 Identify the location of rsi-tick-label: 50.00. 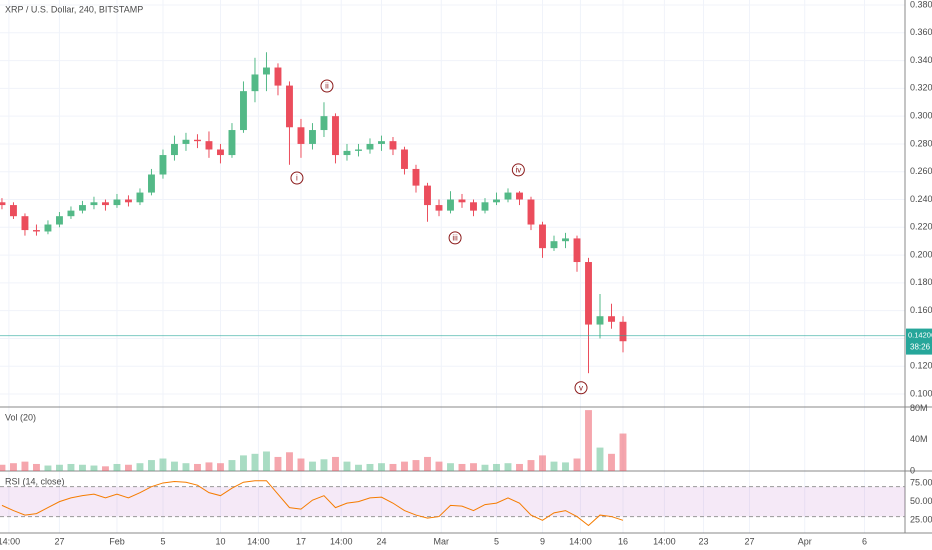
(921, 501).